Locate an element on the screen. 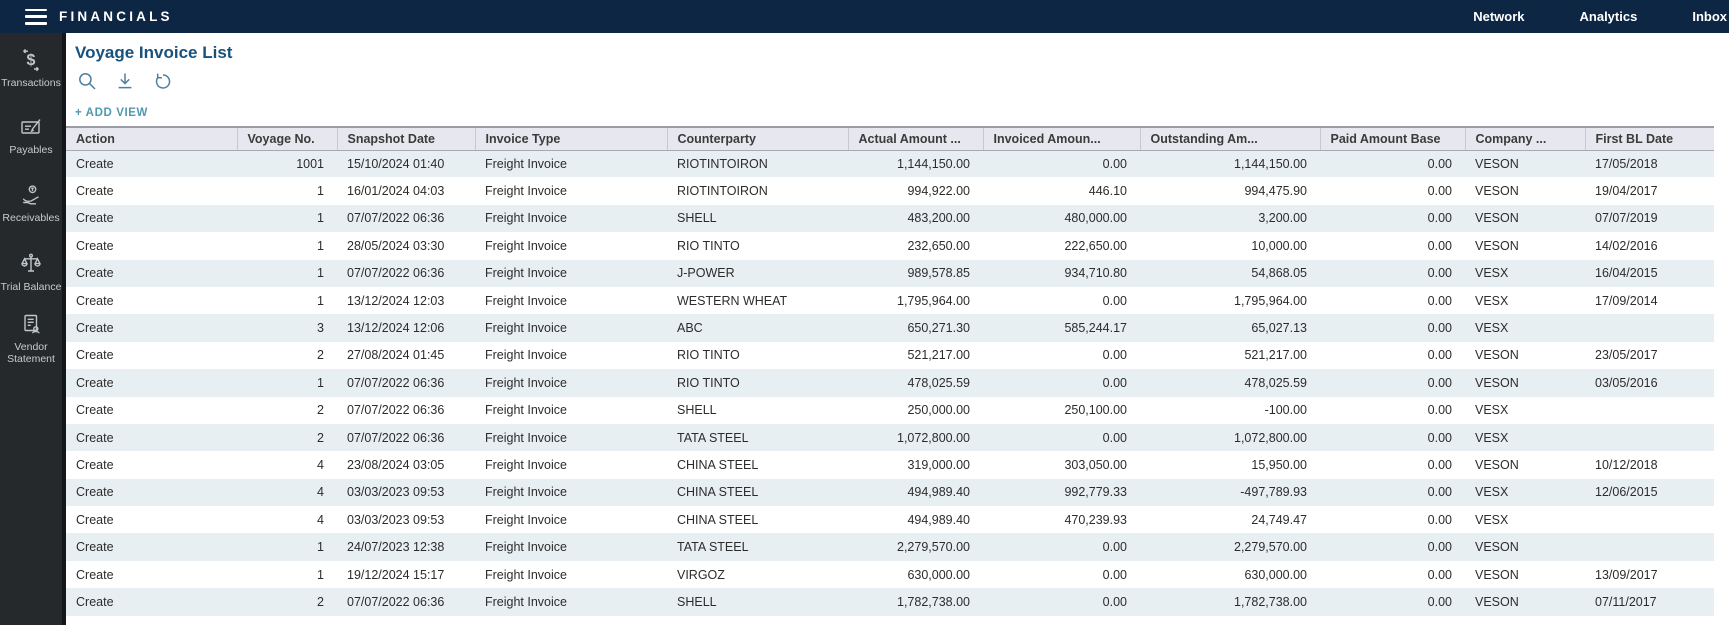 Image resolution: width=1729 pixels, height=625 pixels. add-view-button: + ADD VIEW is located at coordinates (111, 113).